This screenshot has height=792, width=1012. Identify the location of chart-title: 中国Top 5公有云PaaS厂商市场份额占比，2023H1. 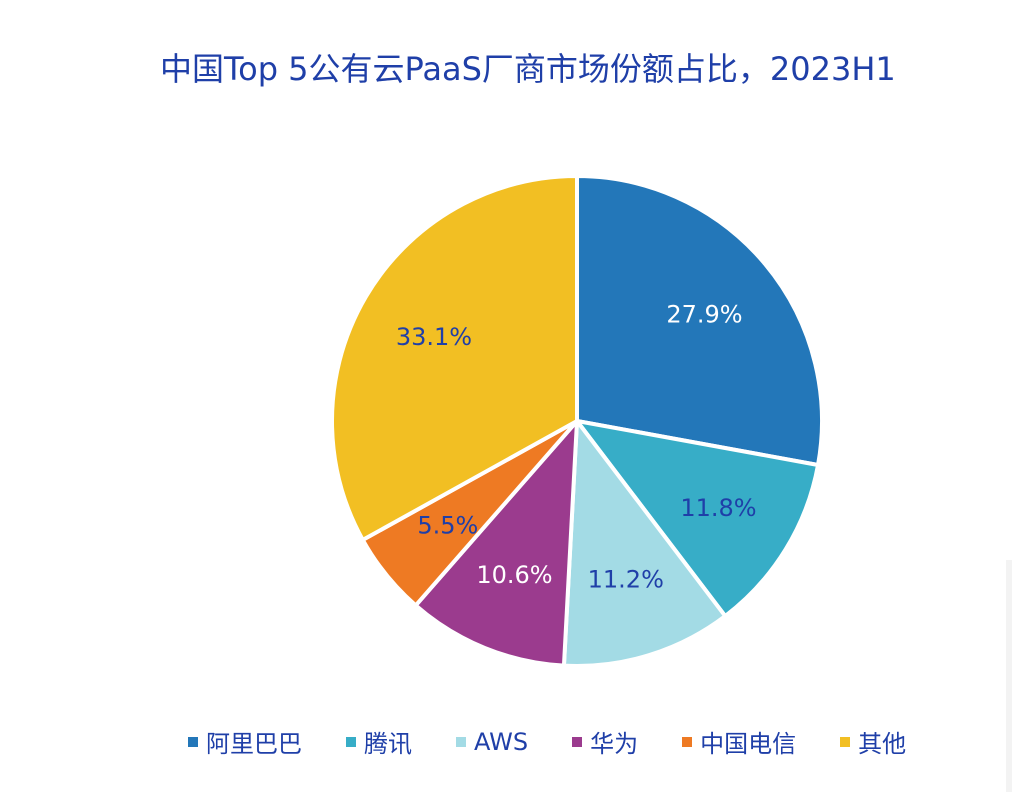
(528, 69).